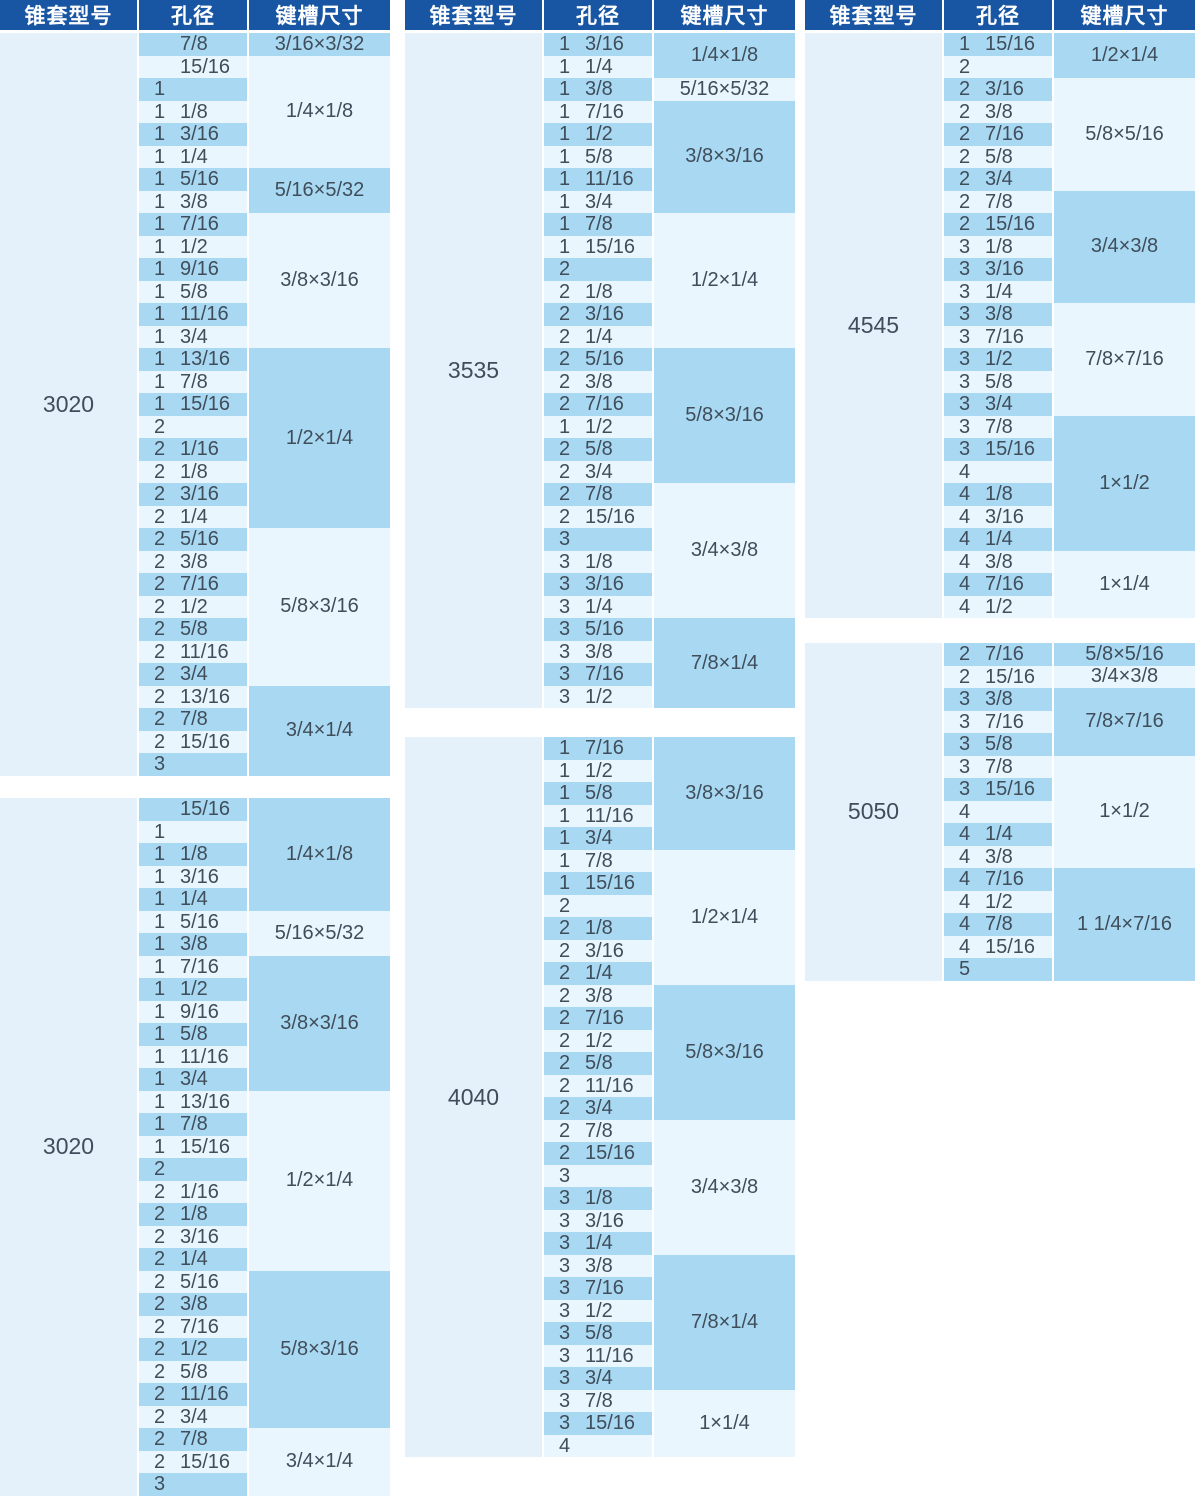  What do you see at coordinates (965, 494) in the screenshot?
I see `bore-integer: 4` at bounding box center [965, 494].